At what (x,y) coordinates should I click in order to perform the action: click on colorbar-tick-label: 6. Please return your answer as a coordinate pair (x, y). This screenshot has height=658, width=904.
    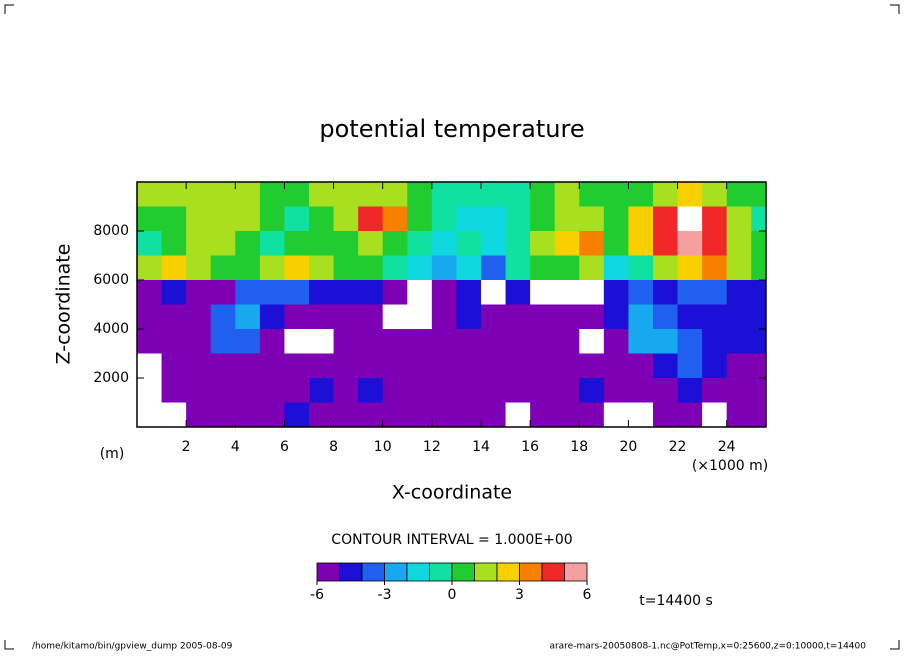
    Looking at the image, I should click on (587, 595).